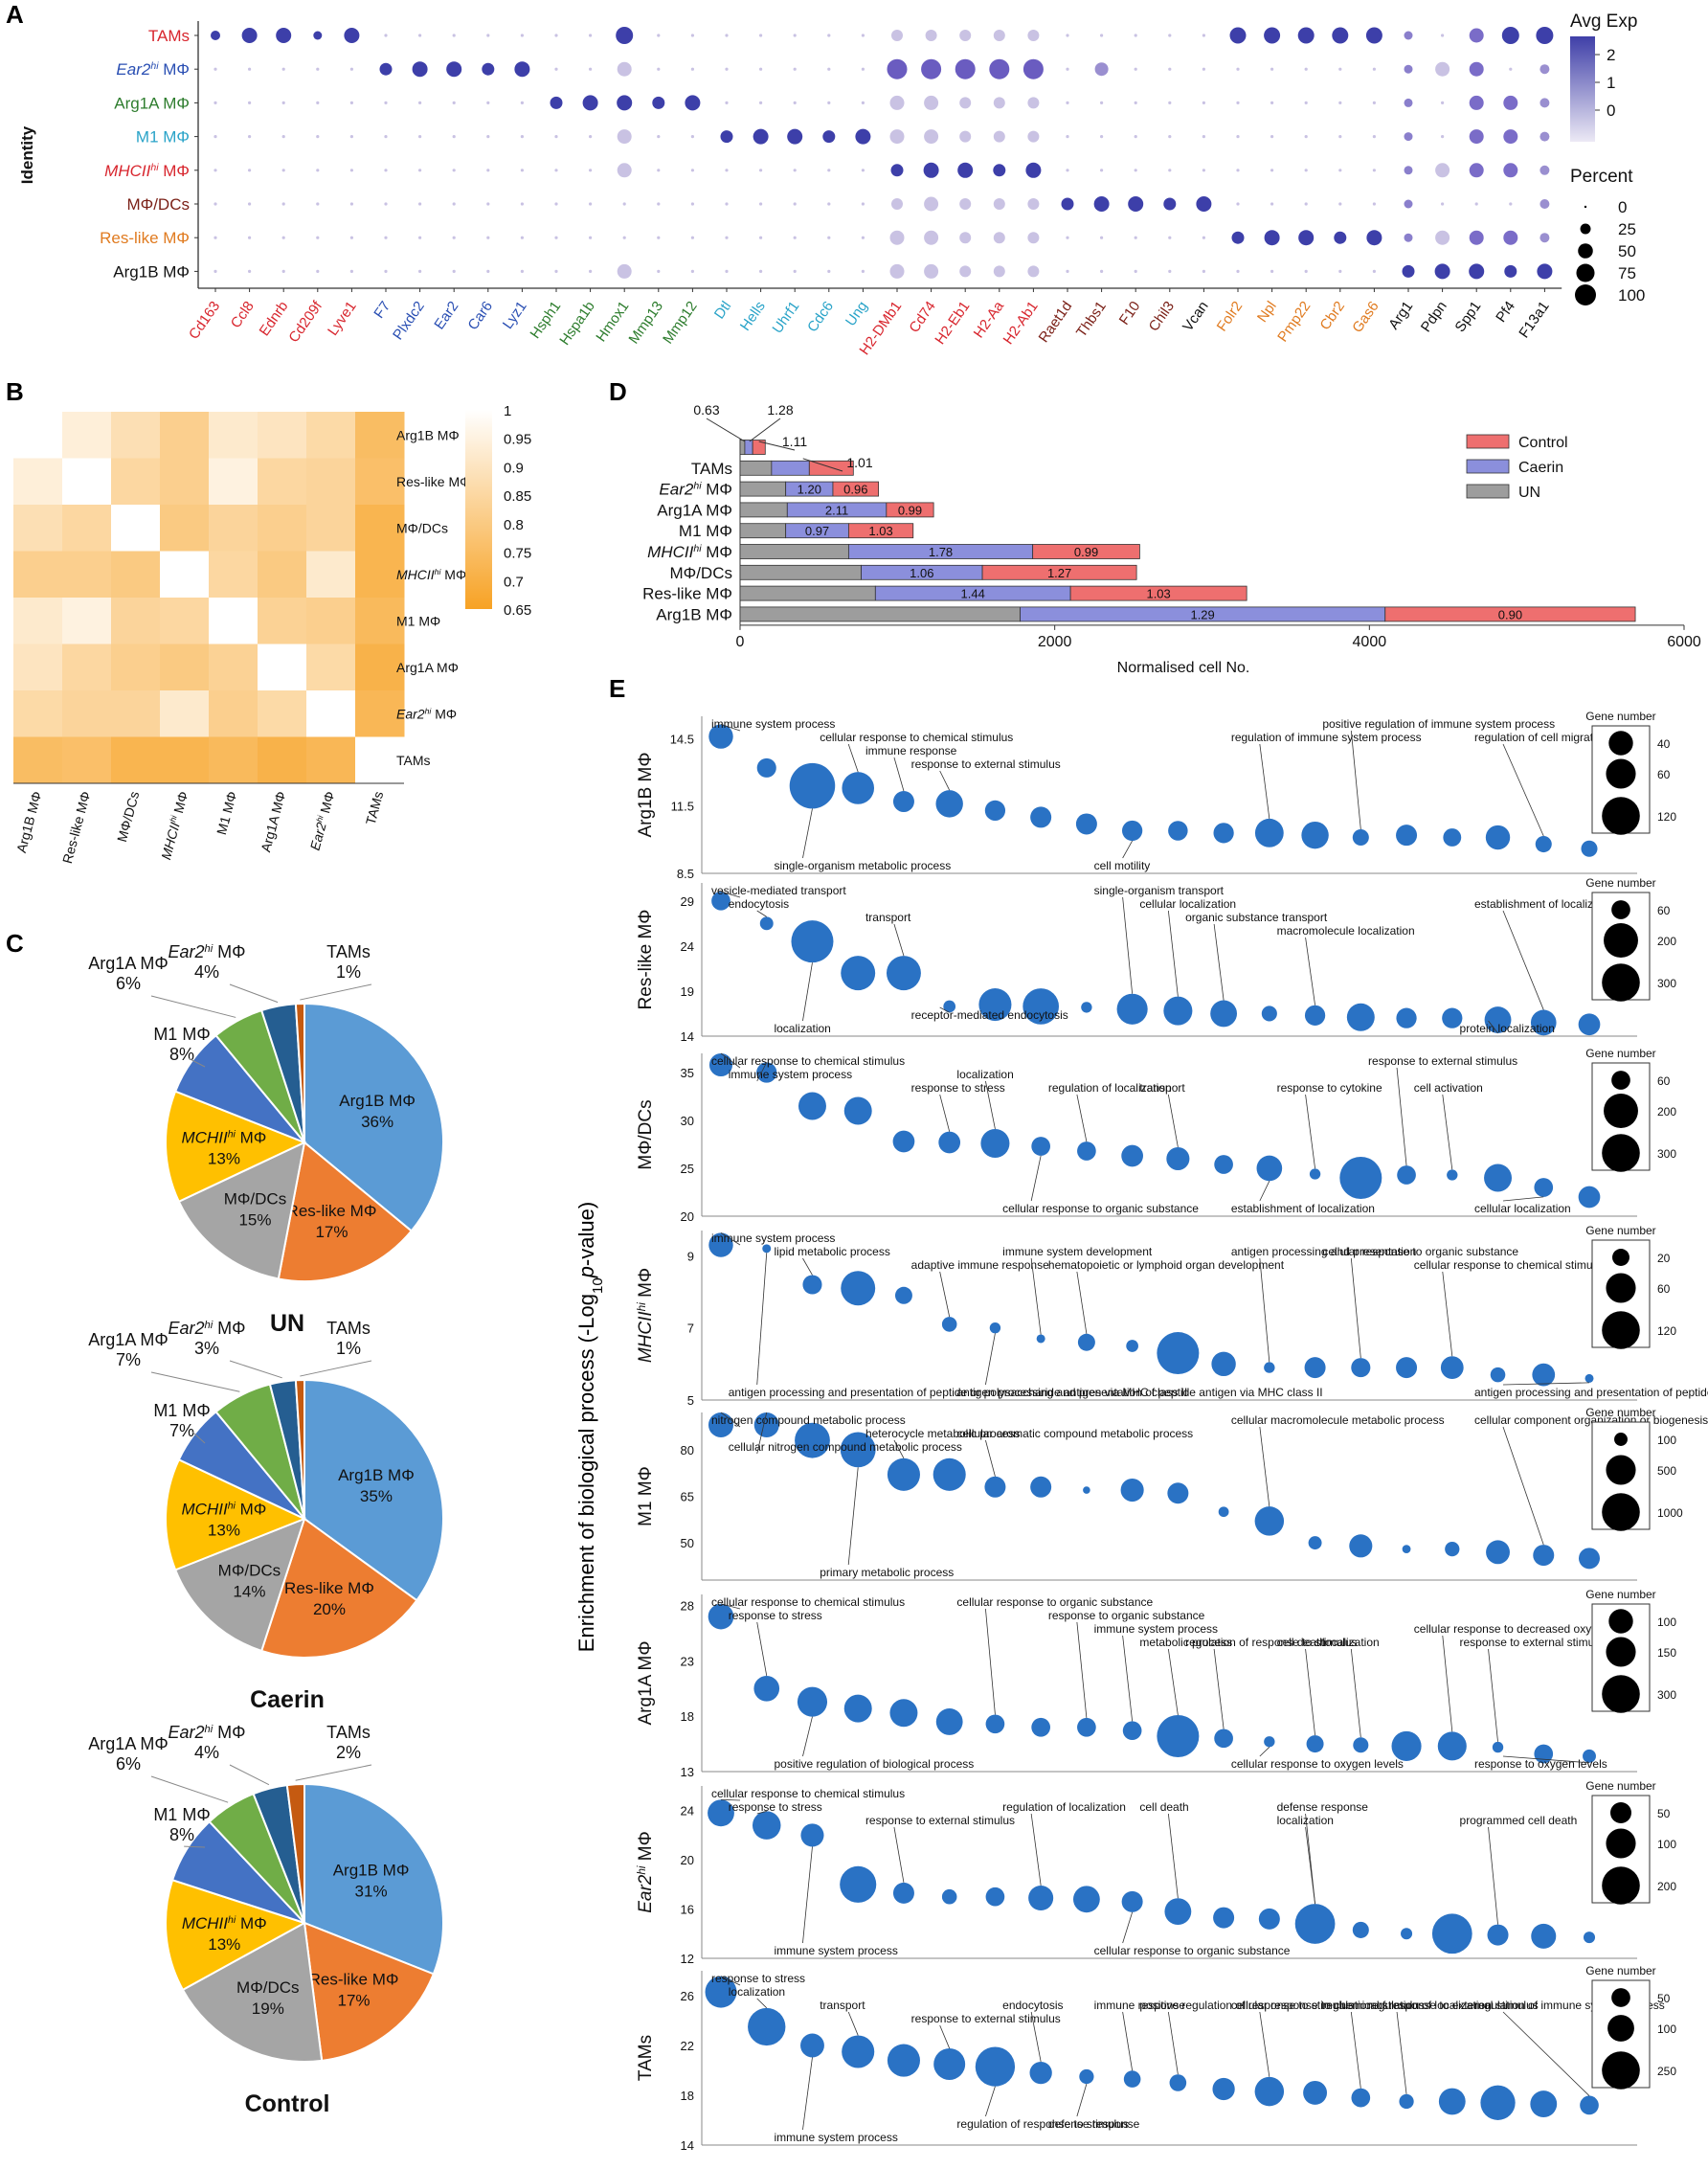 The width and height of the screenshot is (1708, 2169). What do you see at coordinates (1620, 1413) in the screenshot?
I see `size-legend-title: Gene number` at bounding box center [1620, 1413].